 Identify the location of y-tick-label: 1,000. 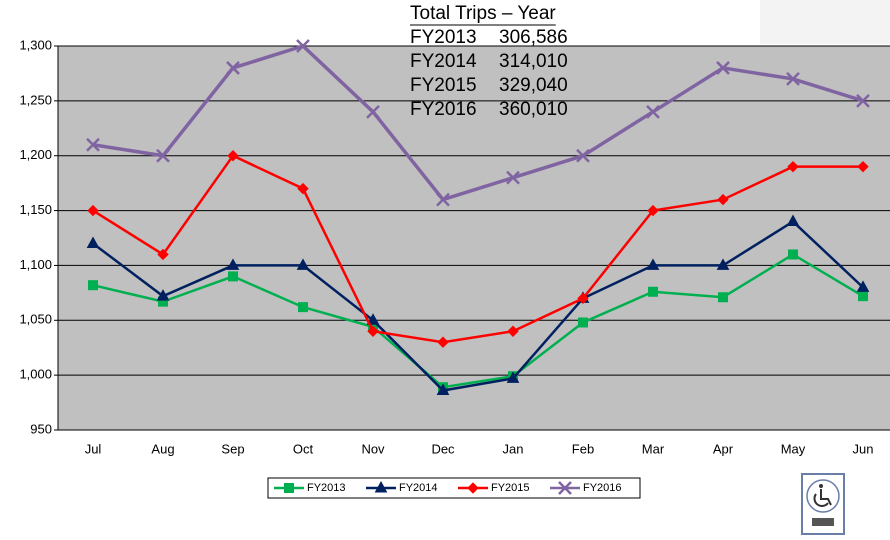
(35, 374).